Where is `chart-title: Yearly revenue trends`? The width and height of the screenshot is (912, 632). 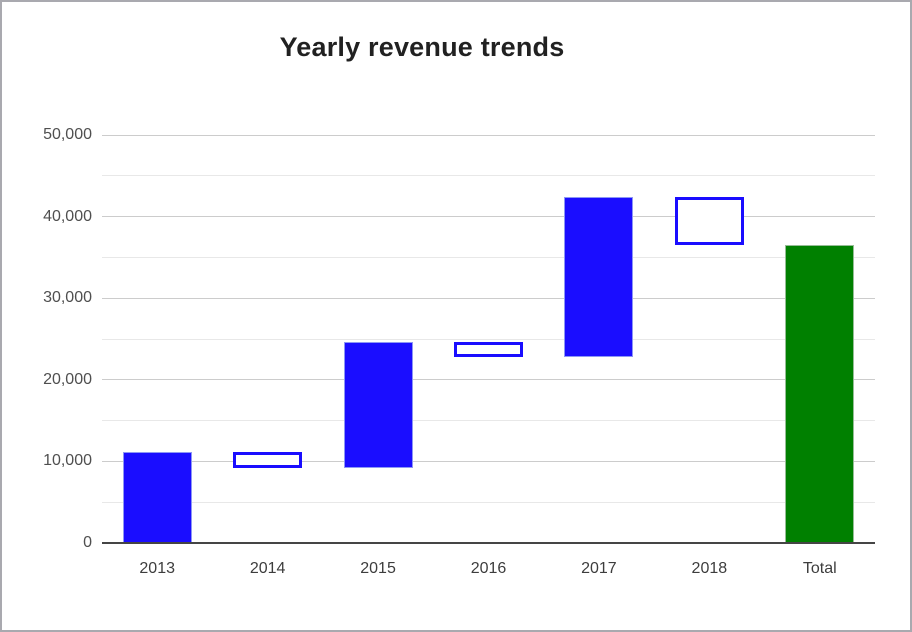
chart-title: Yearly revenue trends is located at coordinates (422, 47).